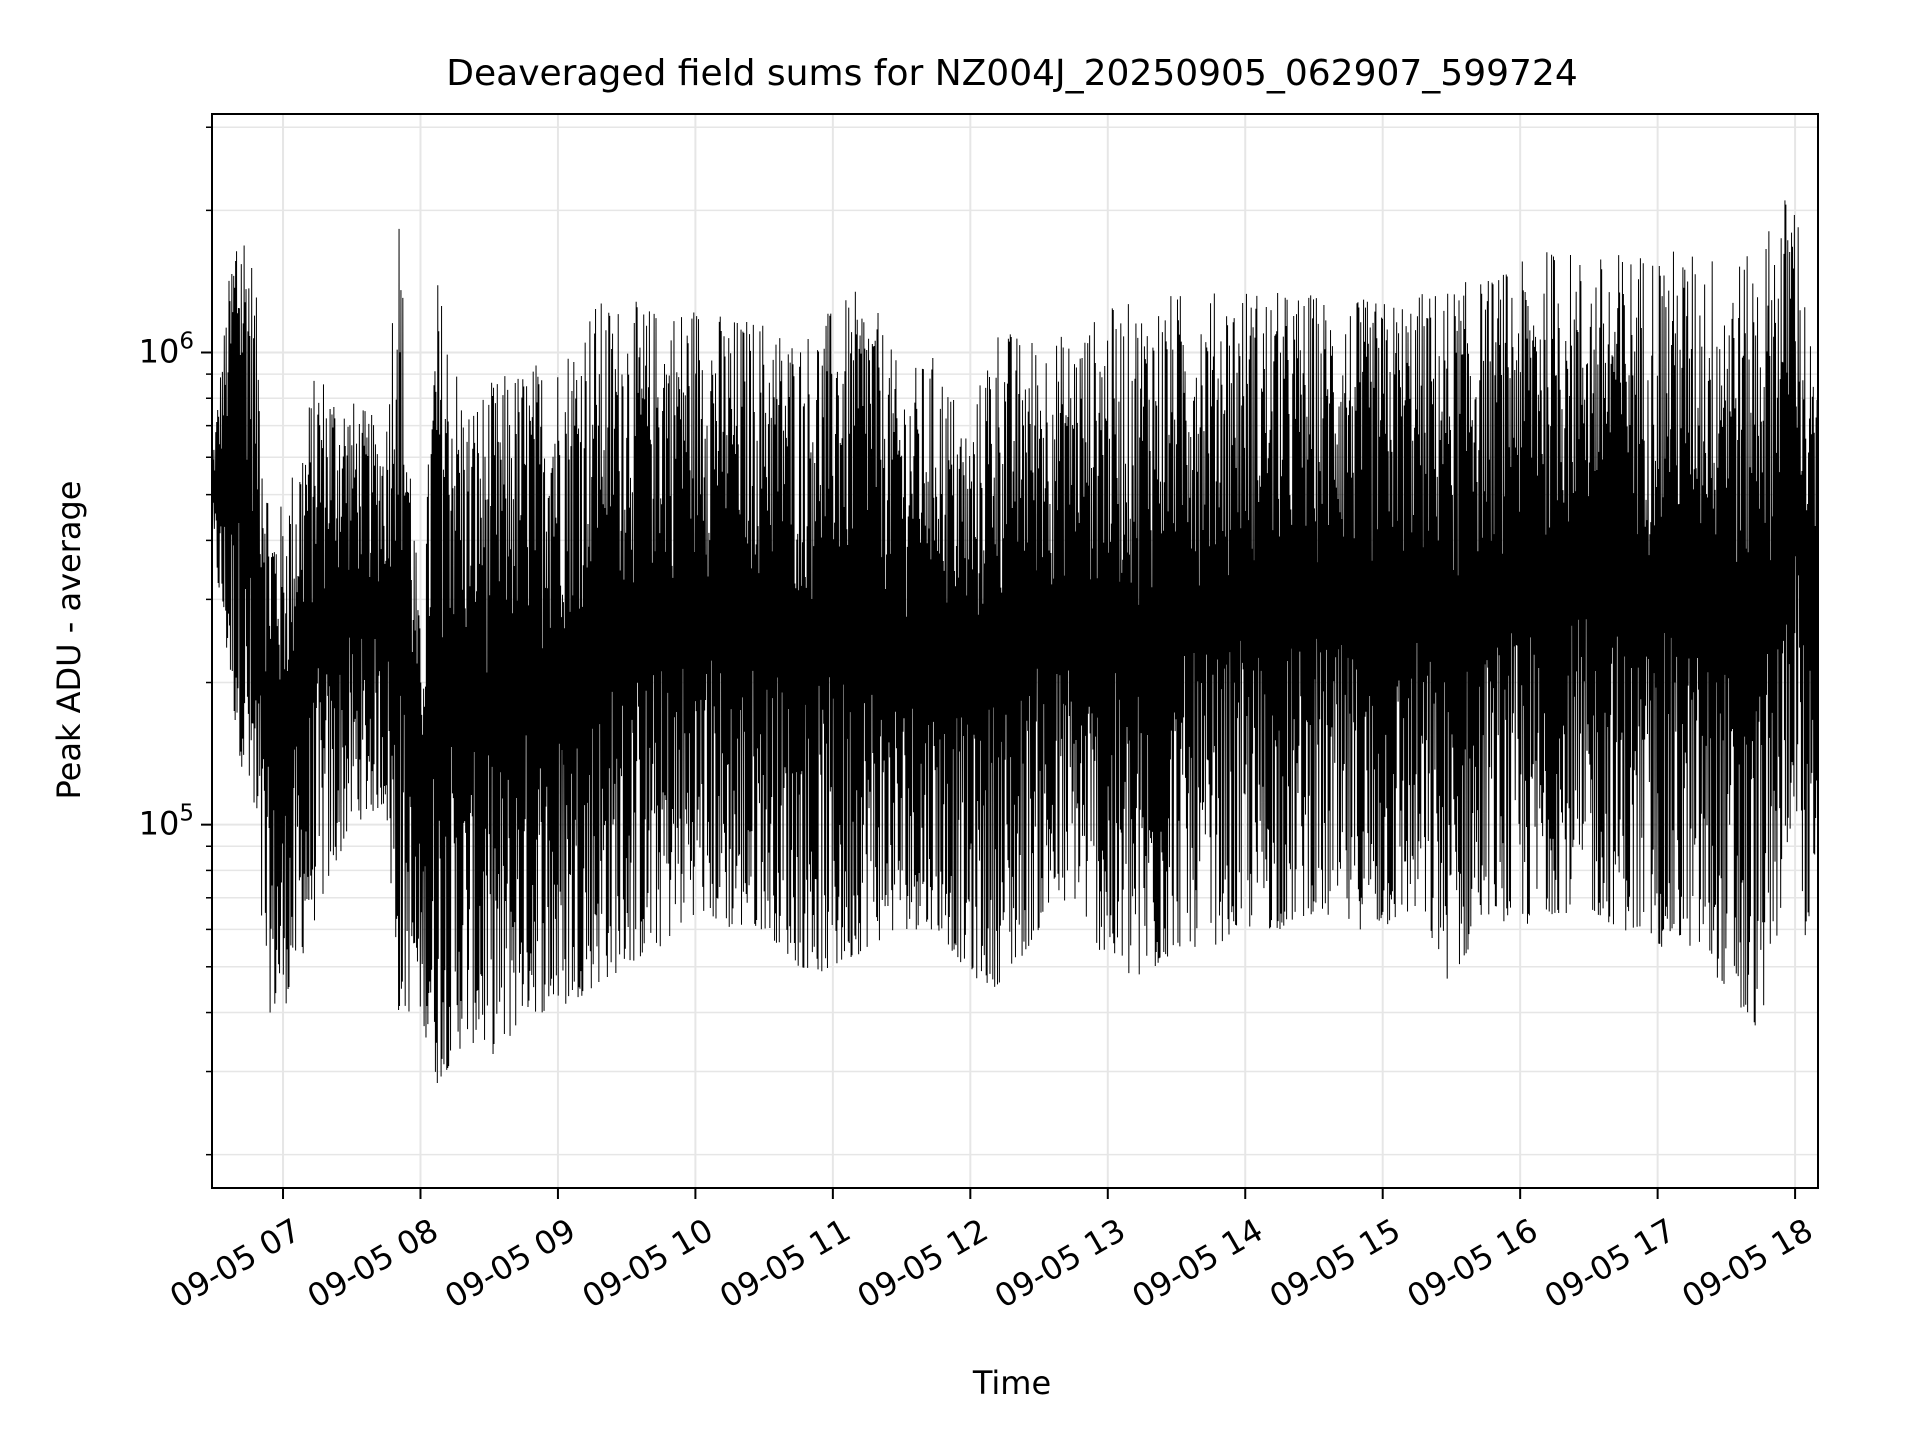 This screenshot has height=1440, width=1920. What do you see at coordinates (166, 350) in the screenshot?
I see `y-tick-label: 10⁶` at bounding box center [166, 350].